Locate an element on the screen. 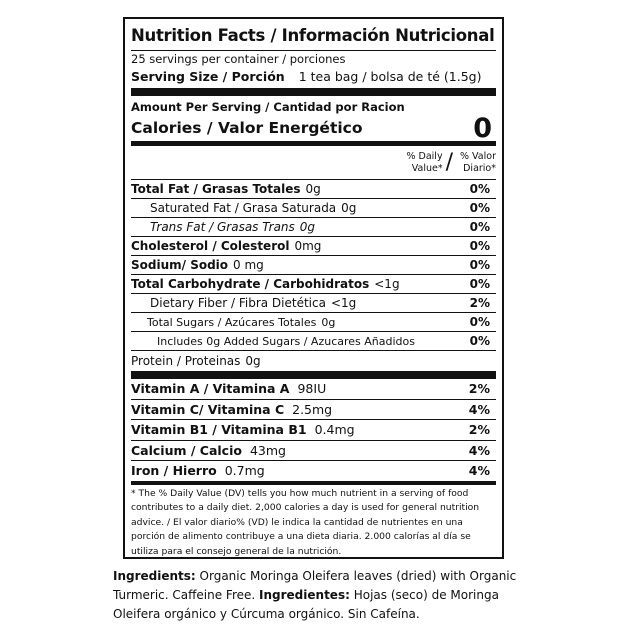 The height and width of the screenshot is (640, 640). nutrient-amount: 0mg is located at coordinates (308, 246).